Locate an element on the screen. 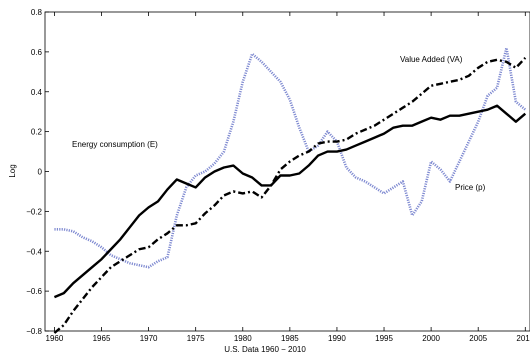 The height and width of the screenshot is (358, 530). x-tick-label: 1990 is located at coordinates (337, 338).